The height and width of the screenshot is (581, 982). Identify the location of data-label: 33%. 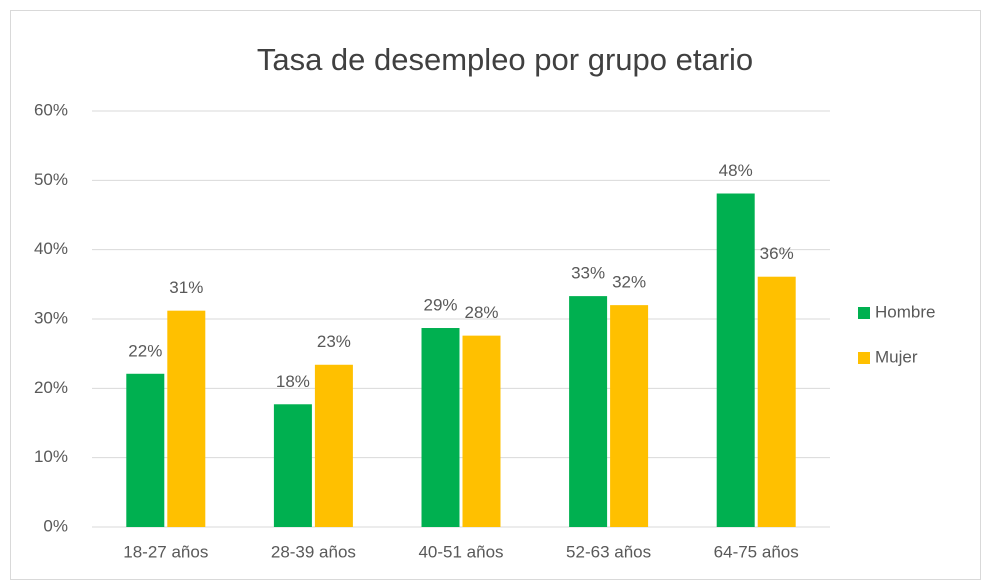
(588, 273).